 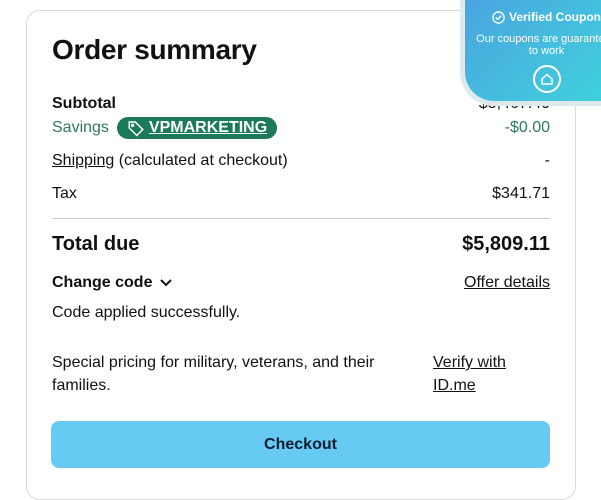 What do you see at coordinates (527, 127) in the screenshot?
I see `savings-value: -$0.00` at bounding box center [527, 127].